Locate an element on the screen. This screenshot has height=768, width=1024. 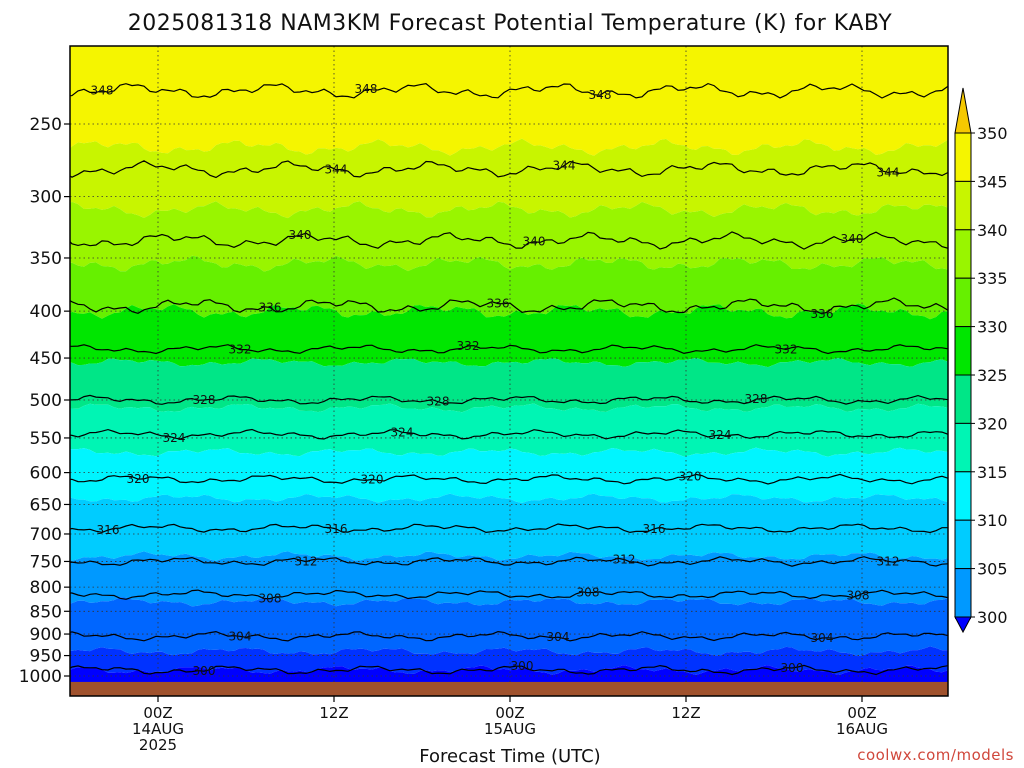
colorbar-label: 345 is located at coordinates (992, 181).